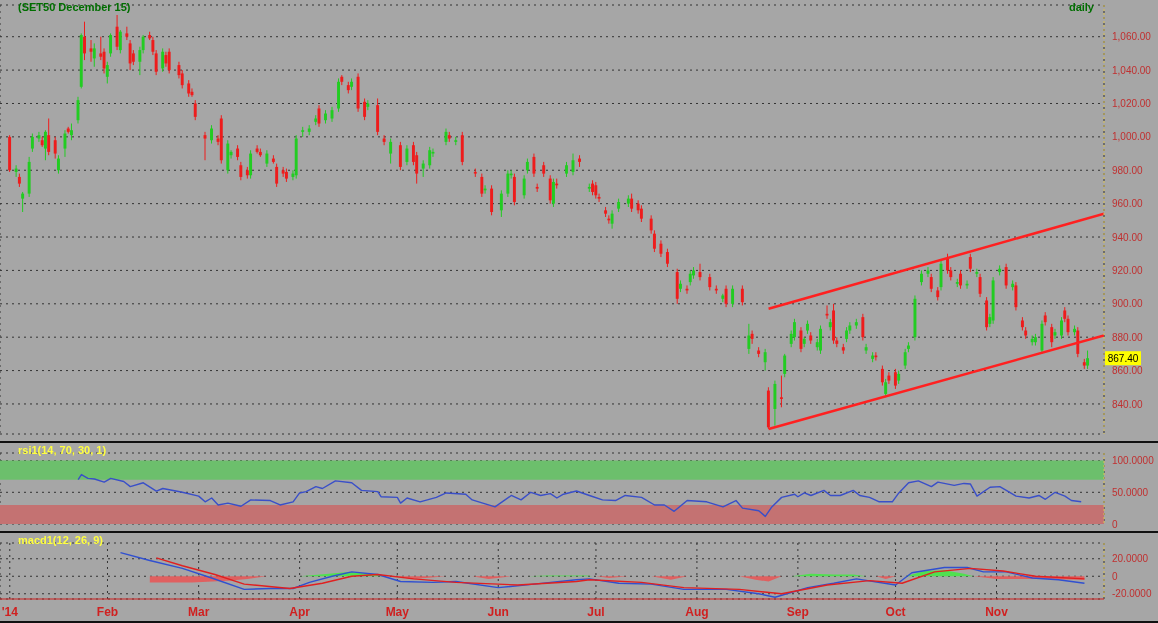  Describe the element at coordinates (1130, 492) in the screenshot. I see `y-tick-label: 50.0000` at that location.